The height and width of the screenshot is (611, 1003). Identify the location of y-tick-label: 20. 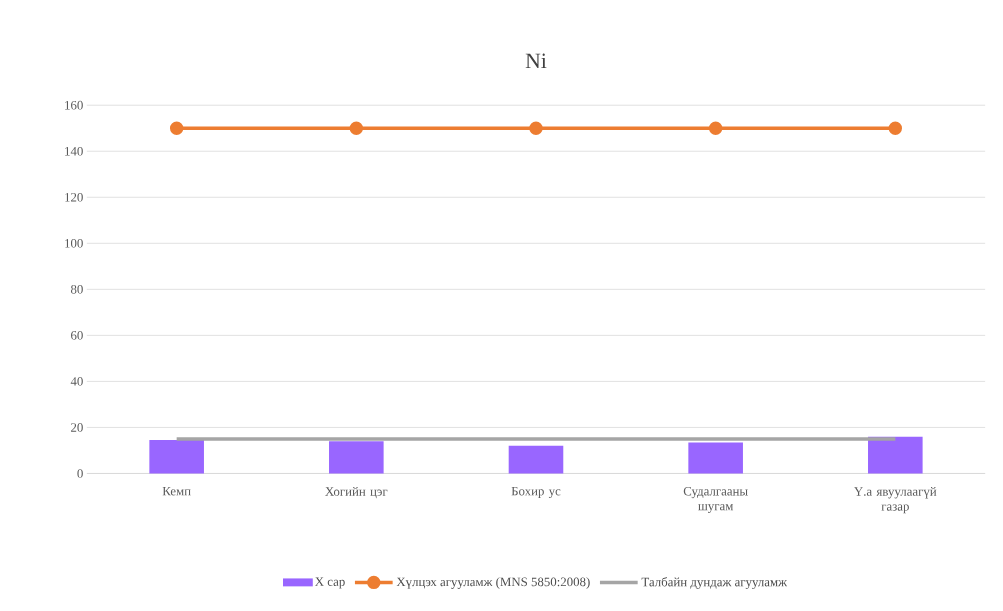
(77, 427).